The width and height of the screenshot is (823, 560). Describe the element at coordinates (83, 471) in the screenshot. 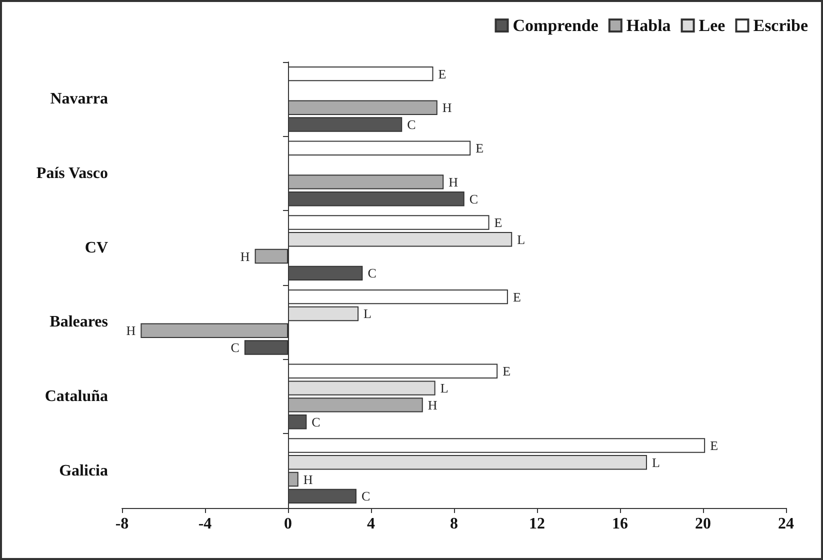

I see `y-tick-label: Galicia` at that location.